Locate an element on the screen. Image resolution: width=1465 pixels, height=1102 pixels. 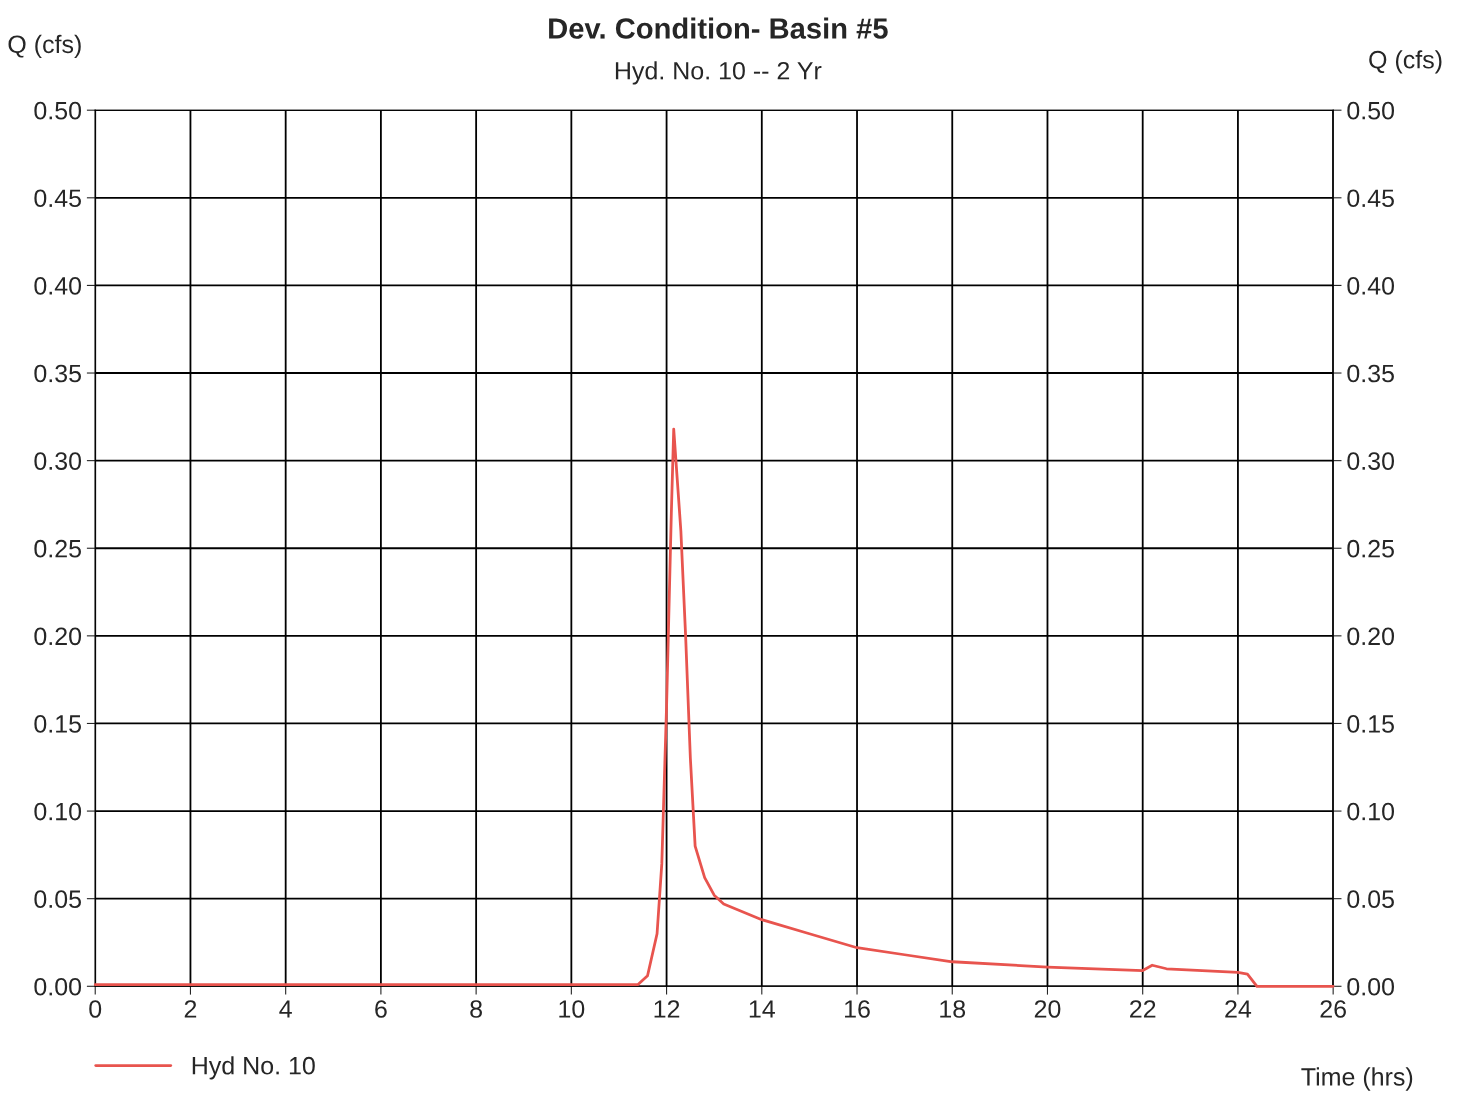
y-tick-label: 0.40 is located at coordinates (58, 286).